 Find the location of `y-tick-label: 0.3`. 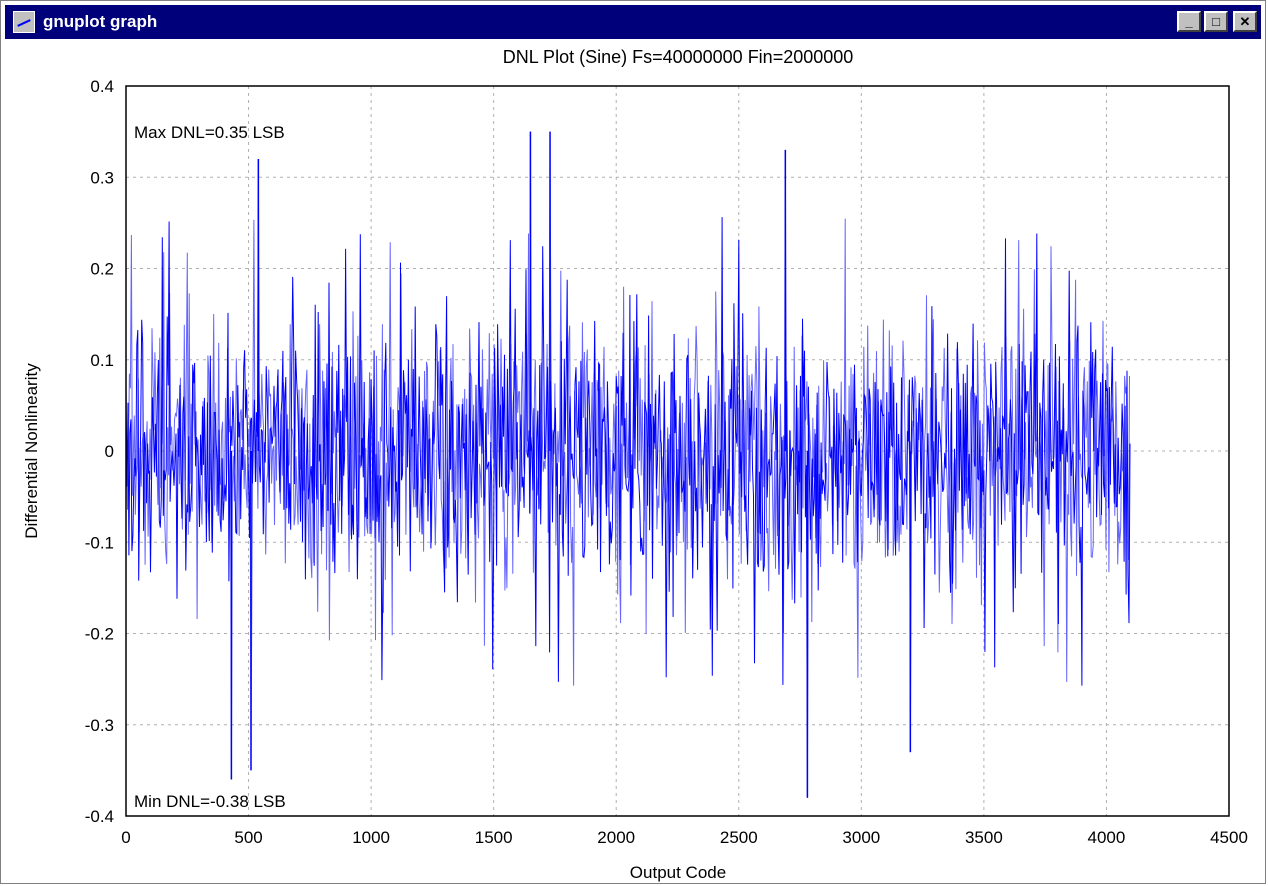

y-tick-label: 0.3 is located at coordinates (102, 177).